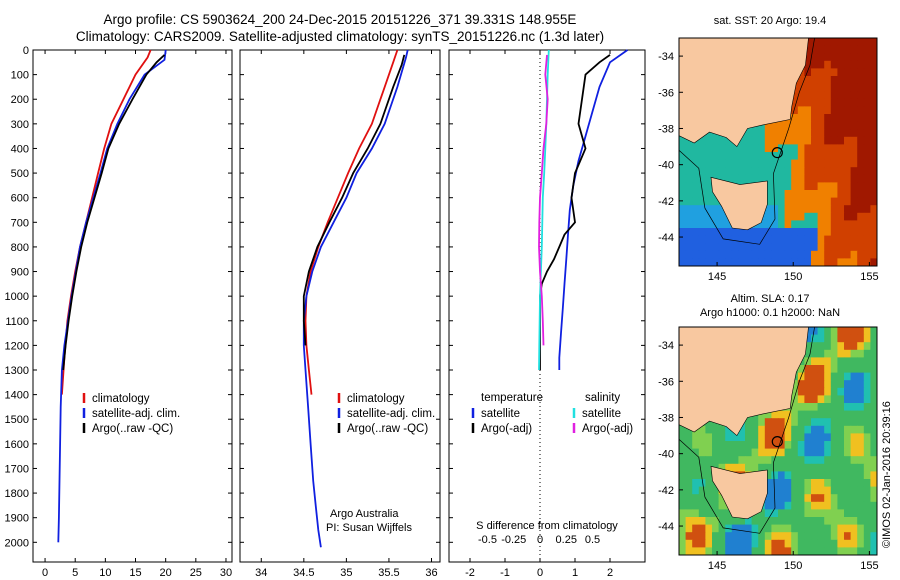 The image size is (900, 580). I want to click on x-tick-label: 34.5, so click(303, 573).